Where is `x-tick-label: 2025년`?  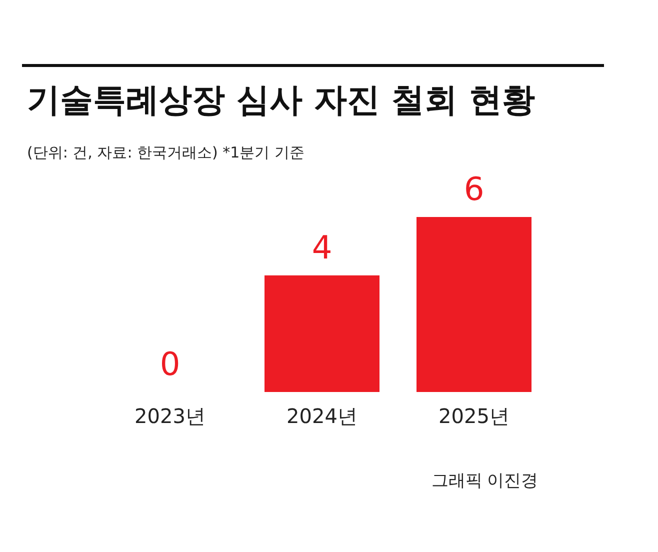
x-tick-label: 2025년 is located at coordinates (474, 416).